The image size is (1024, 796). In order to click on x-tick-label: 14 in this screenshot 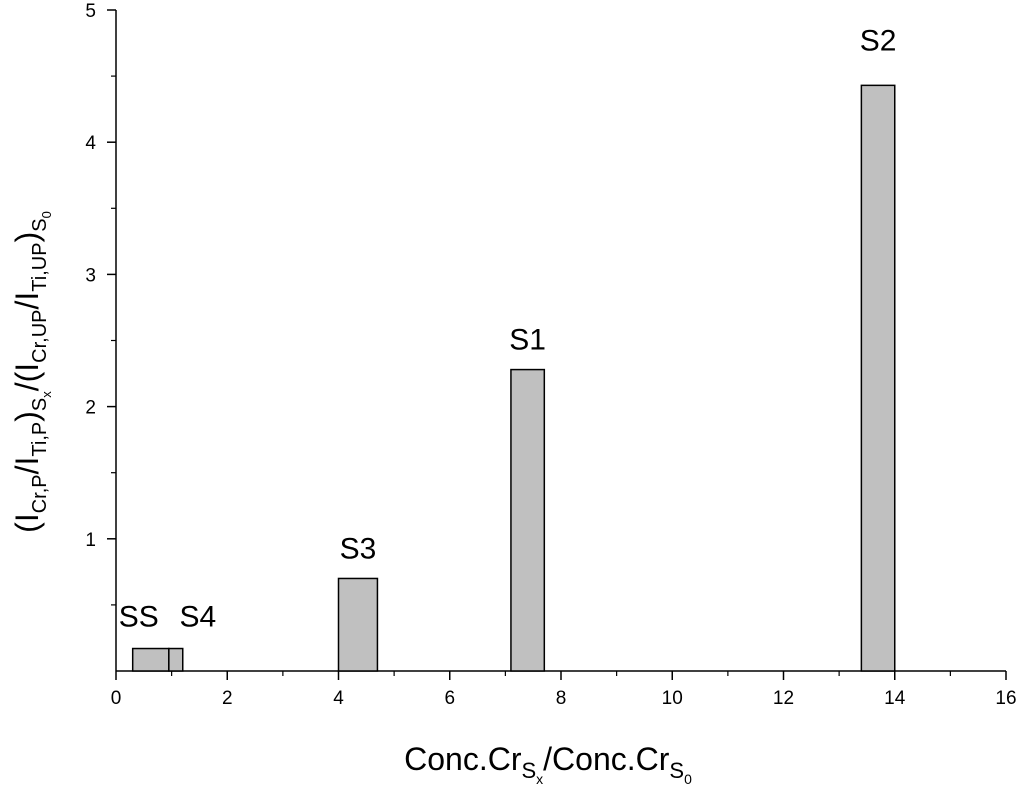, I will do `click(895, 698)`.